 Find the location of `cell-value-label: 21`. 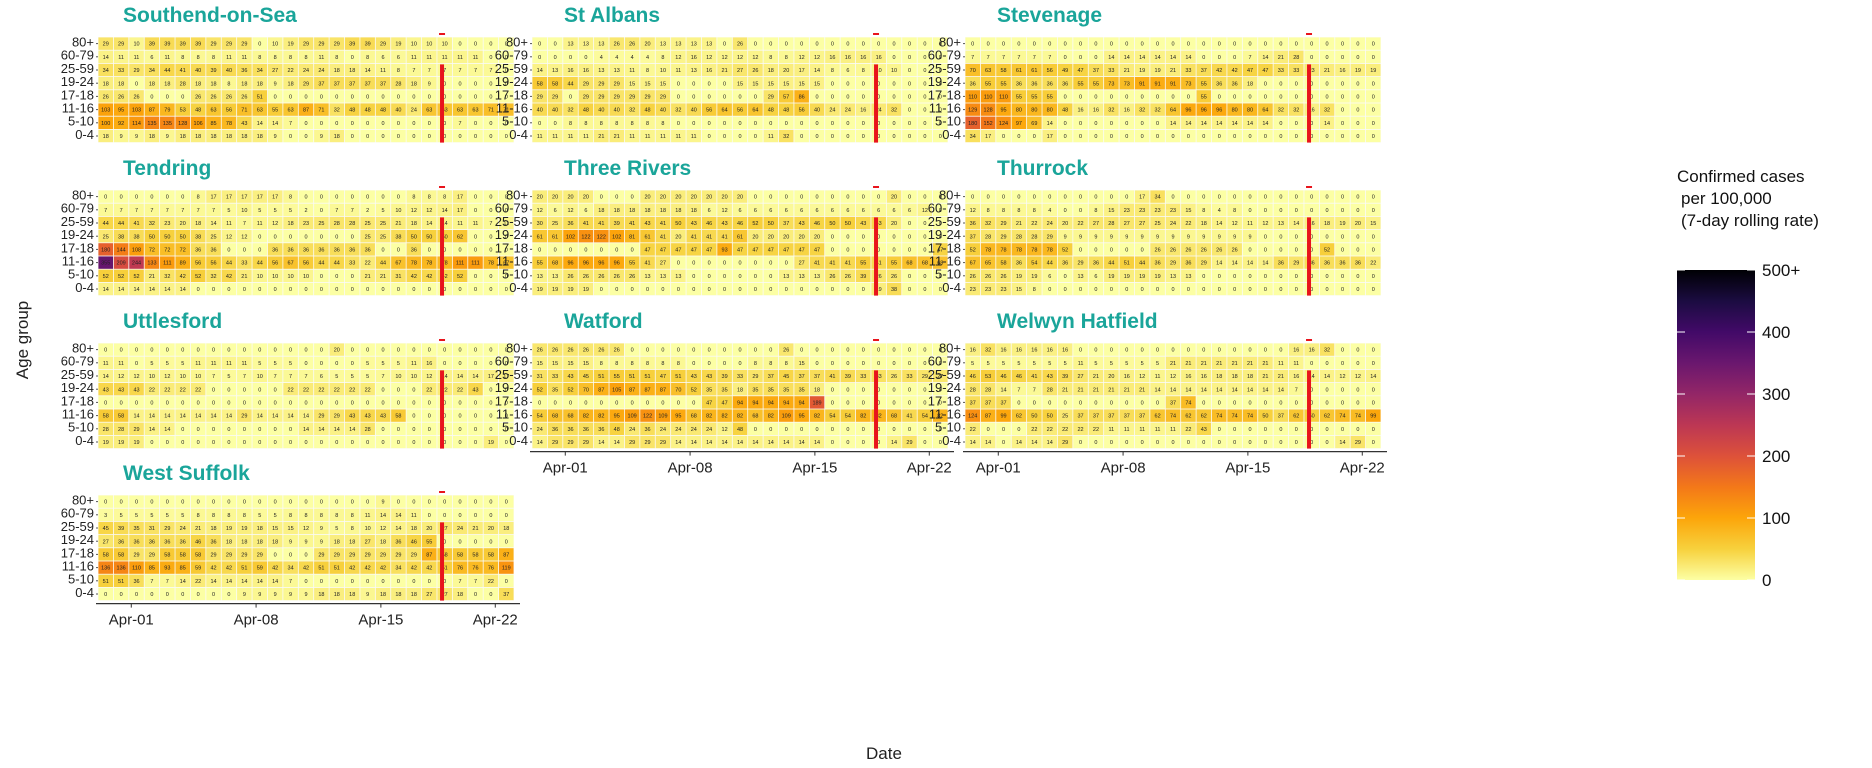

cell-value-label: 21 is located at coordinates (1019, 224).